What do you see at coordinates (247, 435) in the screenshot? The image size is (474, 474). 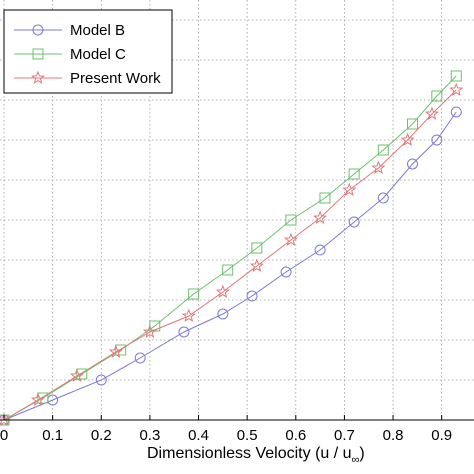 I see `x-tick-label: 0.5` at bounding box center [247, 435].